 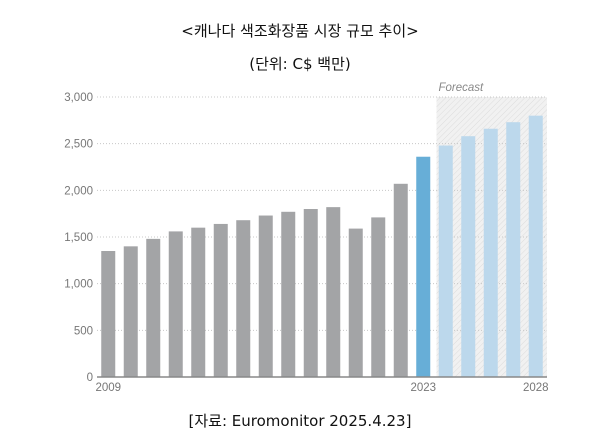 What do you see at coordinates (265, 296) in the screenshot?
I see `bar-2016` at bounding box center [265, 296].